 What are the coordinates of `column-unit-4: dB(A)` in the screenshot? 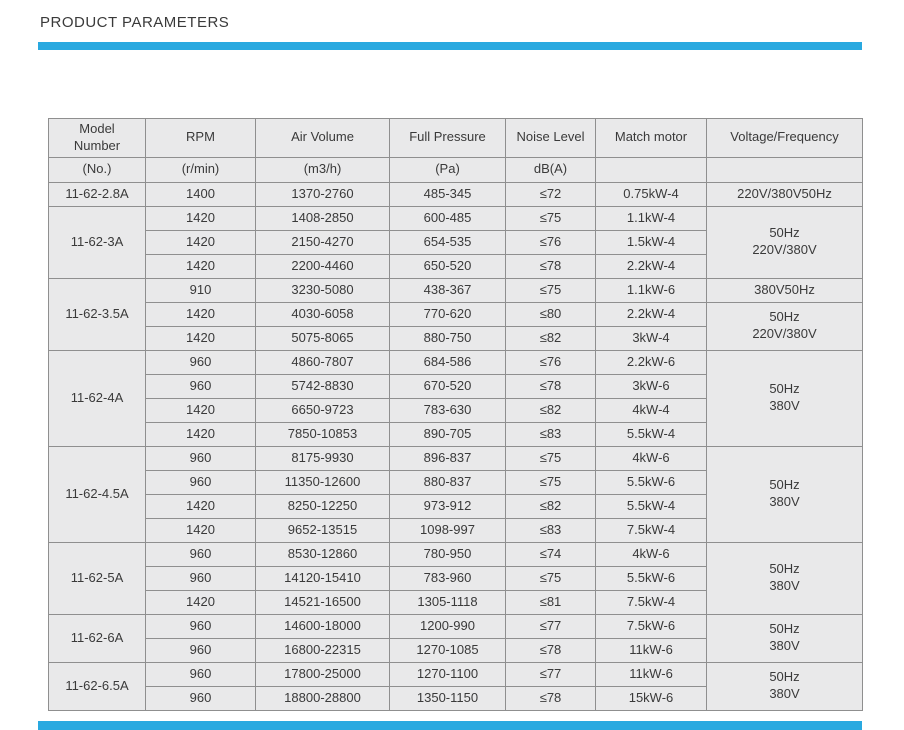 It's located at (550, 169).